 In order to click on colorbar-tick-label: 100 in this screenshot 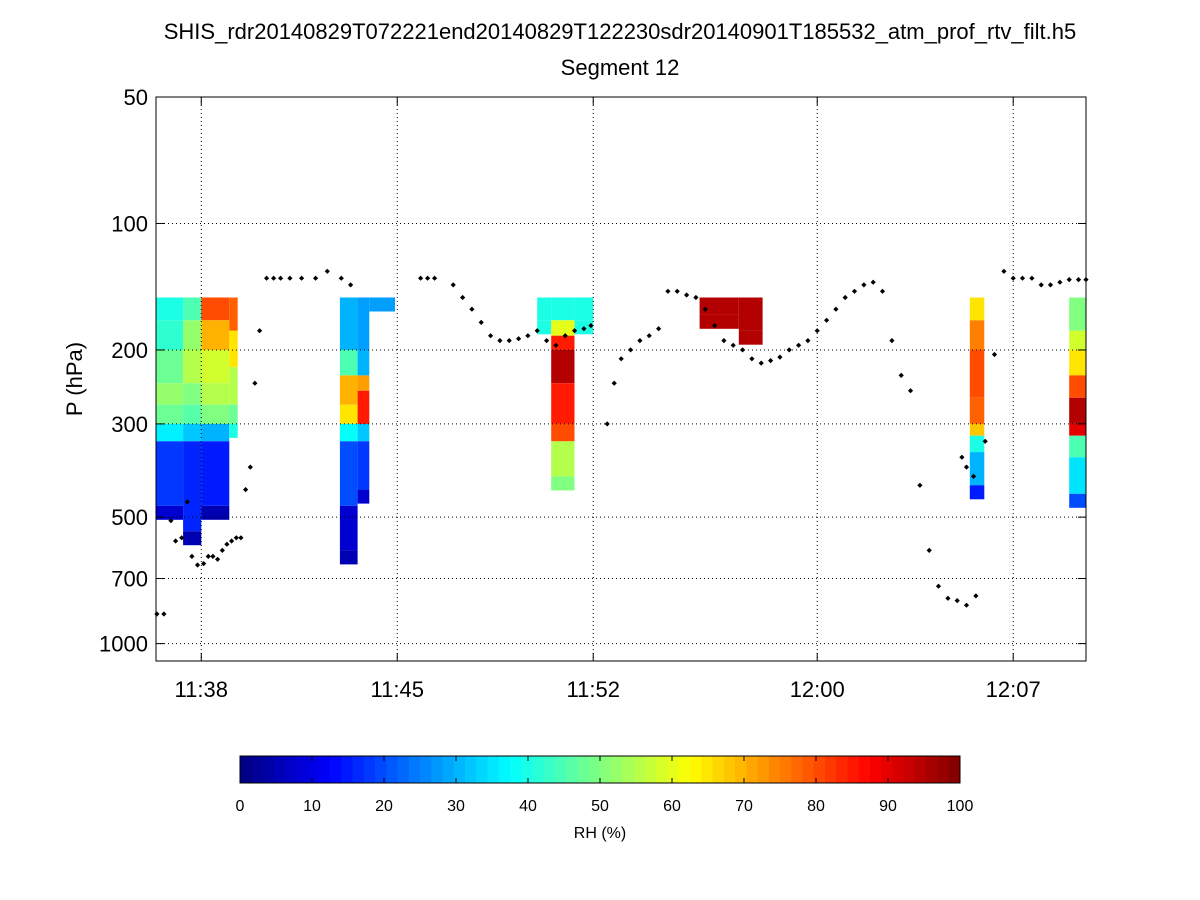, I will do `click(960, 806)`.